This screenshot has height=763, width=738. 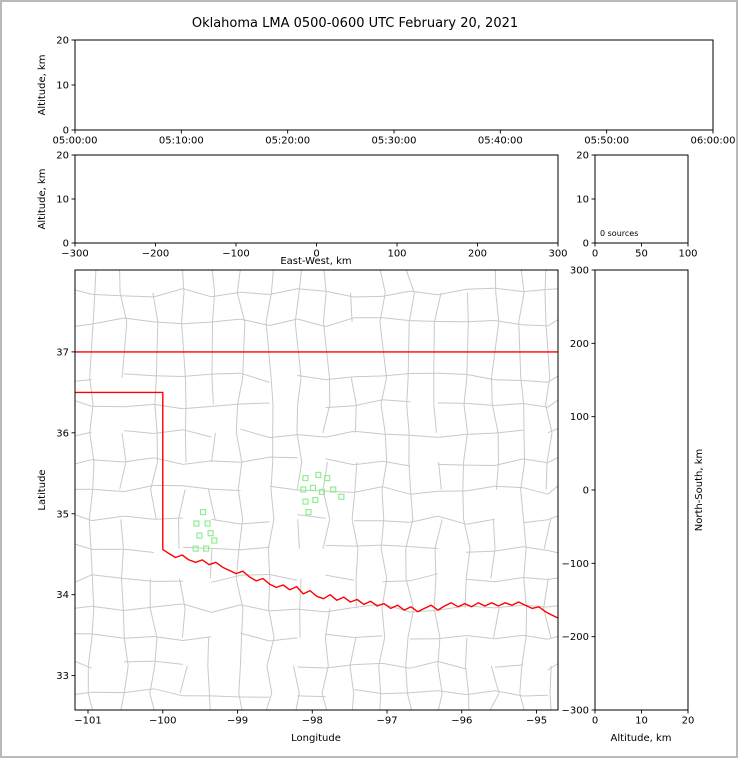 I want to click on map-x-tick-label: −100, so click(x=162, y=721).